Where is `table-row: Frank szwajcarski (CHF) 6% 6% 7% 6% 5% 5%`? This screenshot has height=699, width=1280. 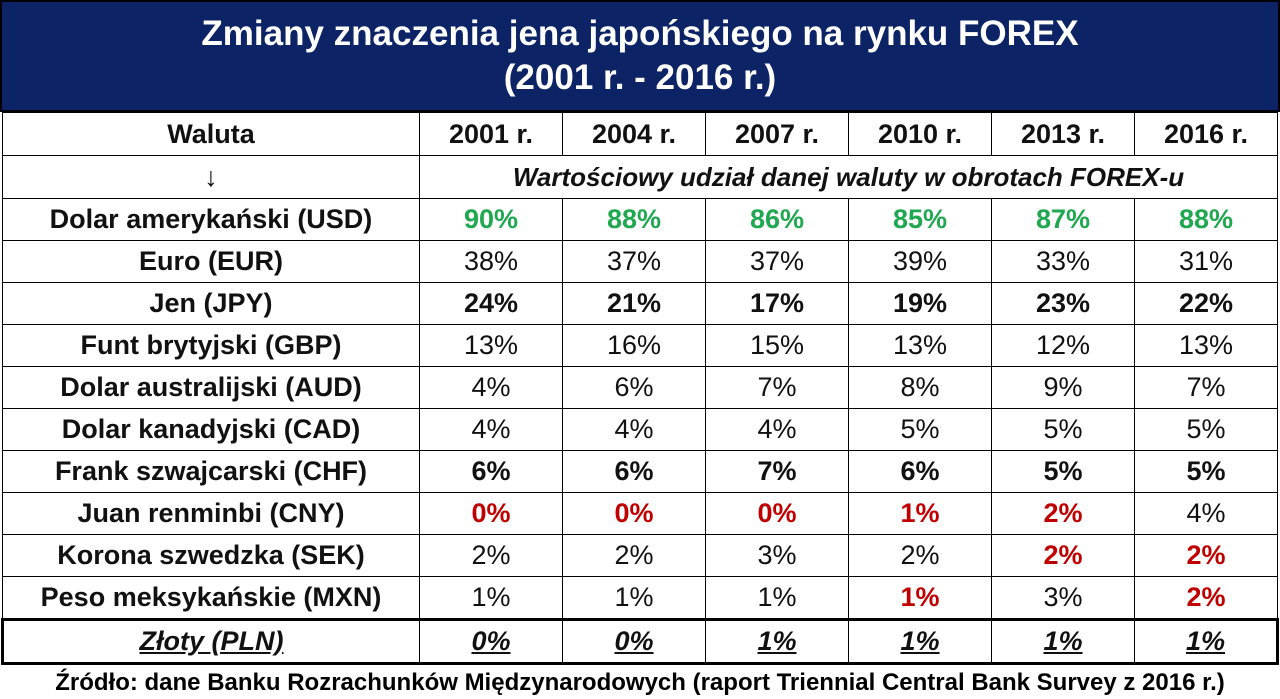 table-row: Frank szwajcarski (CHF) 6% 6% 7% 6% 5% 5% is located at coordinates (640, 471).